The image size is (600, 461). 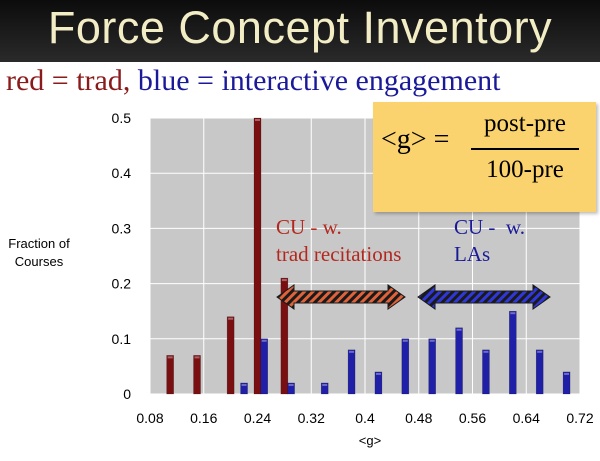 I want to click on x-tick-label: 0.32, so click(x=311, y=418).